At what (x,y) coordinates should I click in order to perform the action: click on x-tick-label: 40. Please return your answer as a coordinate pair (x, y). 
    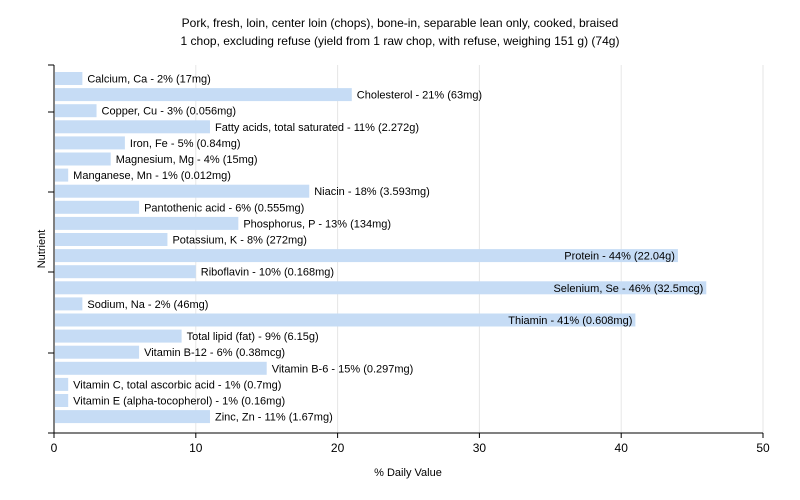
    Looking at the image, I should click on (622, 448).